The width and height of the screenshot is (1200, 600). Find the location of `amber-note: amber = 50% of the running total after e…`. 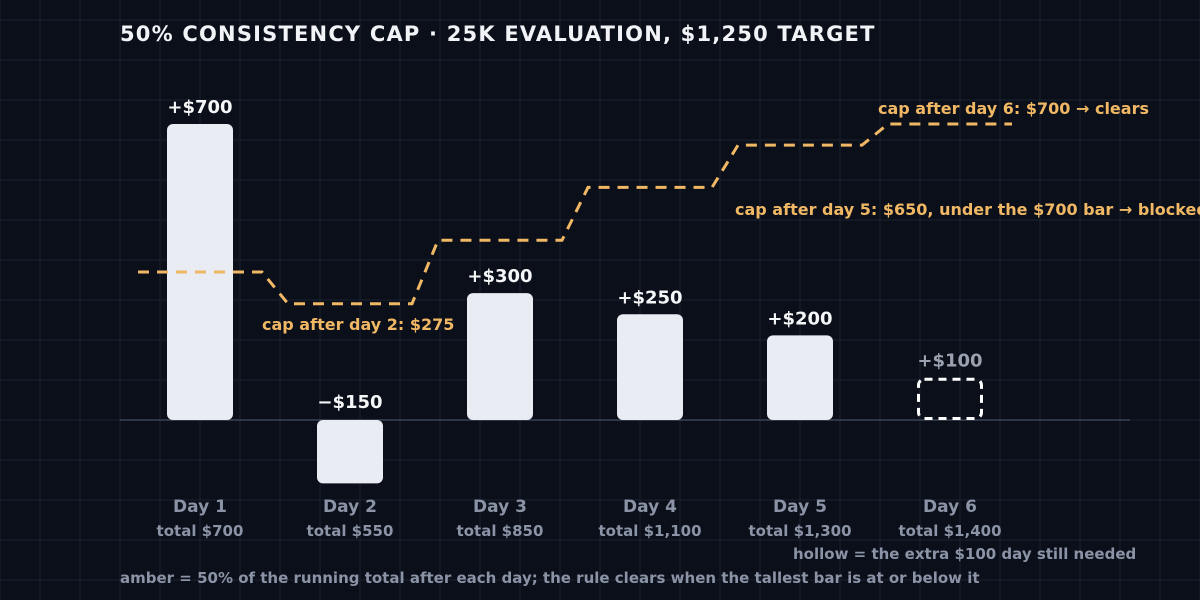

amber-note: amber = 50% of the running total after e… is located at coordinates (550, 578).